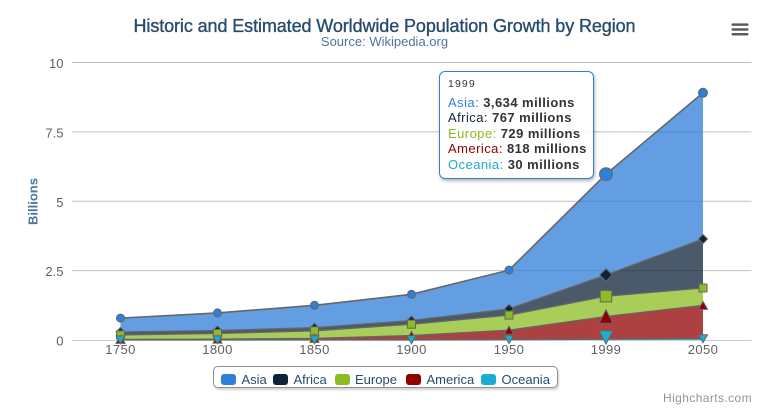 The image size is (769, 416). I want to click on svg-text: 5, so click(59, 202).